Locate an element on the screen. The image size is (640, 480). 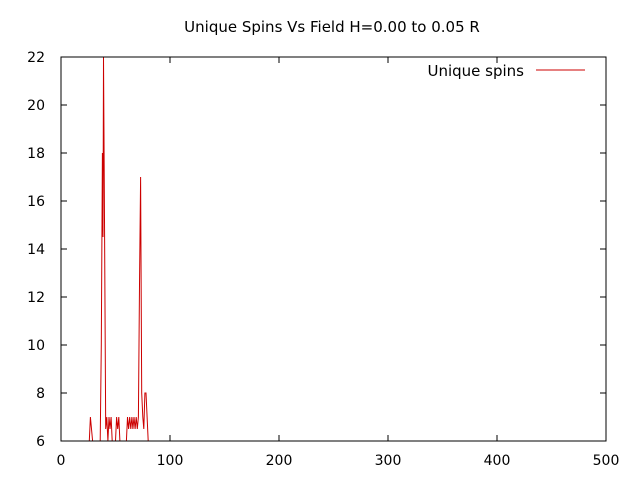
y-tick-label: 12 is located at coordinates (36, 298).